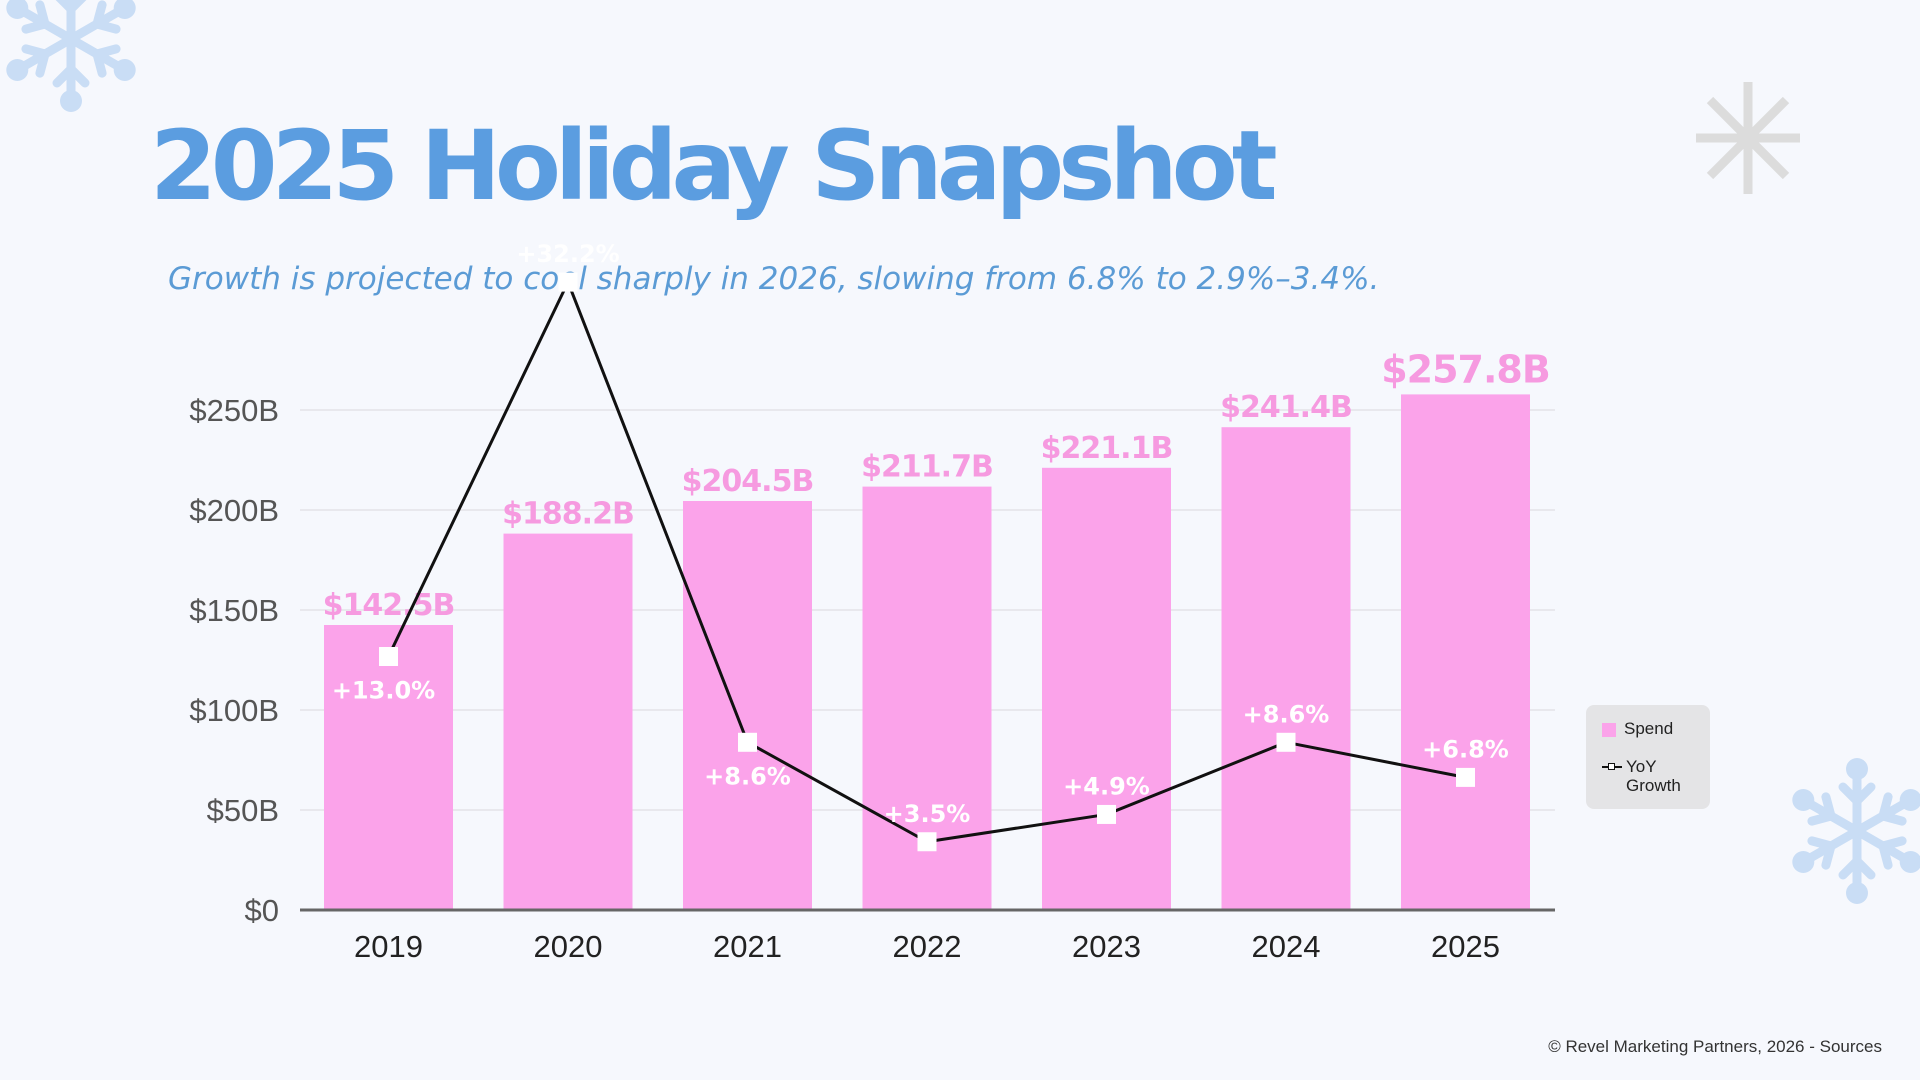 Image resolution: width=1920 pixels, height=1080 pixels. Describe the element at coordinates (388, 946) in the screenshot. I see `x-tick-label: 2019` at that location.